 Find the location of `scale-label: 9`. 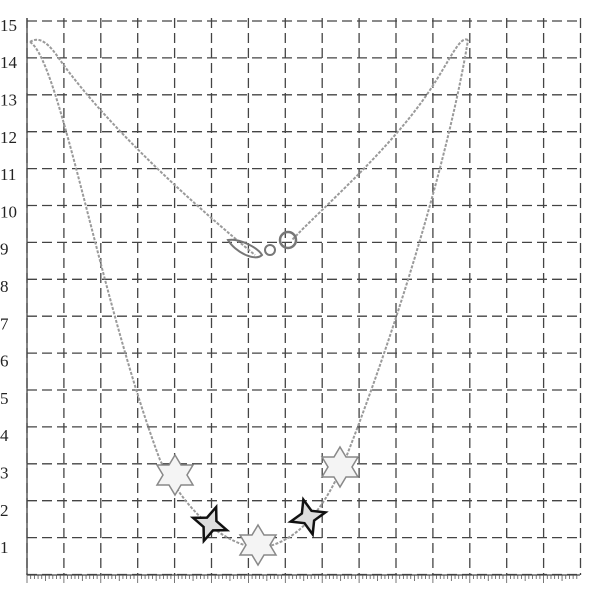

scale-label: 9 is located at coordinates (4, 249).